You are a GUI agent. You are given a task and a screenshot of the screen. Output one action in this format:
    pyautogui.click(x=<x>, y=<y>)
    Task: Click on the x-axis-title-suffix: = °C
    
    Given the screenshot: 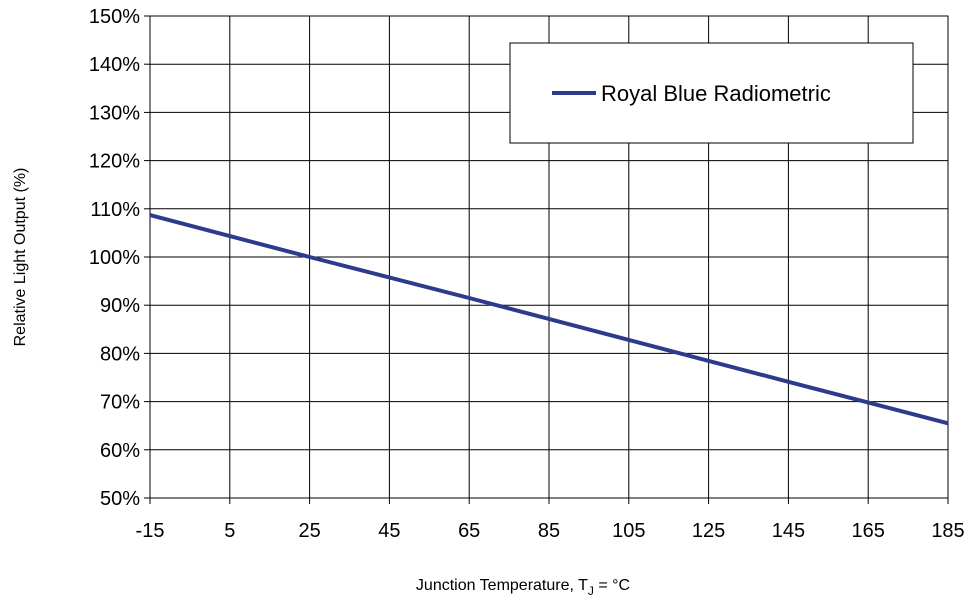 What is the action you would take?
    pyautogui.click(x=612, y=585)
    